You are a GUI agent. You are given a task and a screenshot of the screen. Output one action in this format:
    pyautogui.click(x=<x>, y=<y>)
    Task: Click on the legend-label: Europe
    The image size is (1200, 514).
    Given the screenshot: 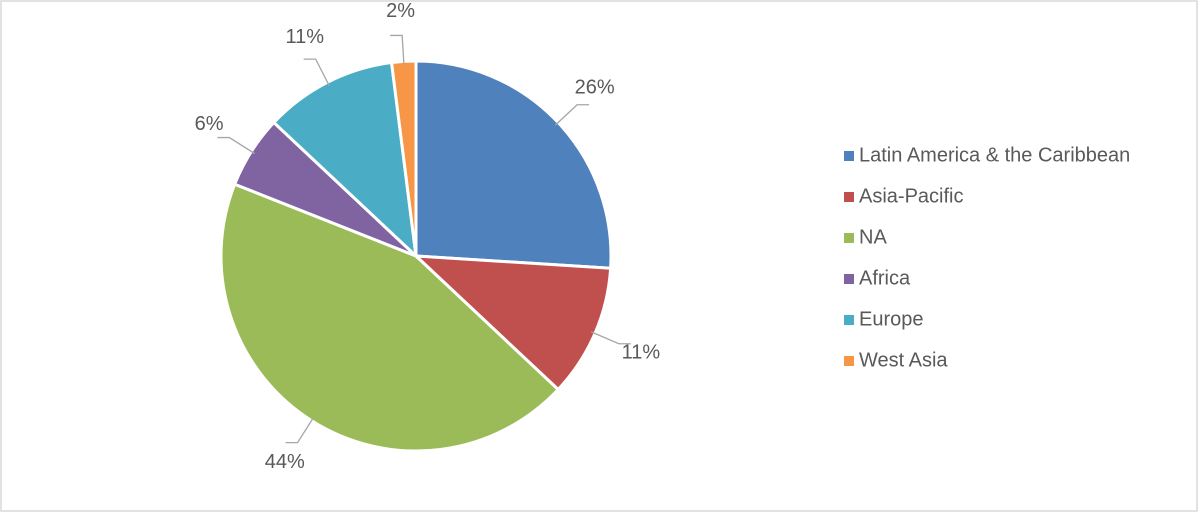 What is the action you would take?
    pyautogui.click(x=891, y=319)
    